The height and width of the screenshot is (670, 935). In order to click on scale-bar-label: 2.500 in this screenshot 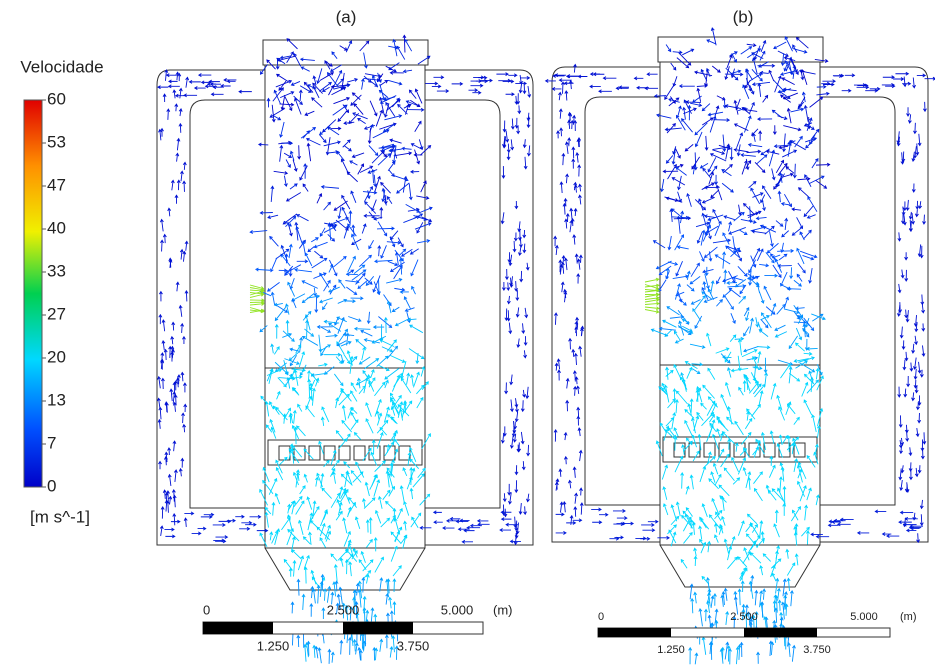, I will do `click(343, 609)`.